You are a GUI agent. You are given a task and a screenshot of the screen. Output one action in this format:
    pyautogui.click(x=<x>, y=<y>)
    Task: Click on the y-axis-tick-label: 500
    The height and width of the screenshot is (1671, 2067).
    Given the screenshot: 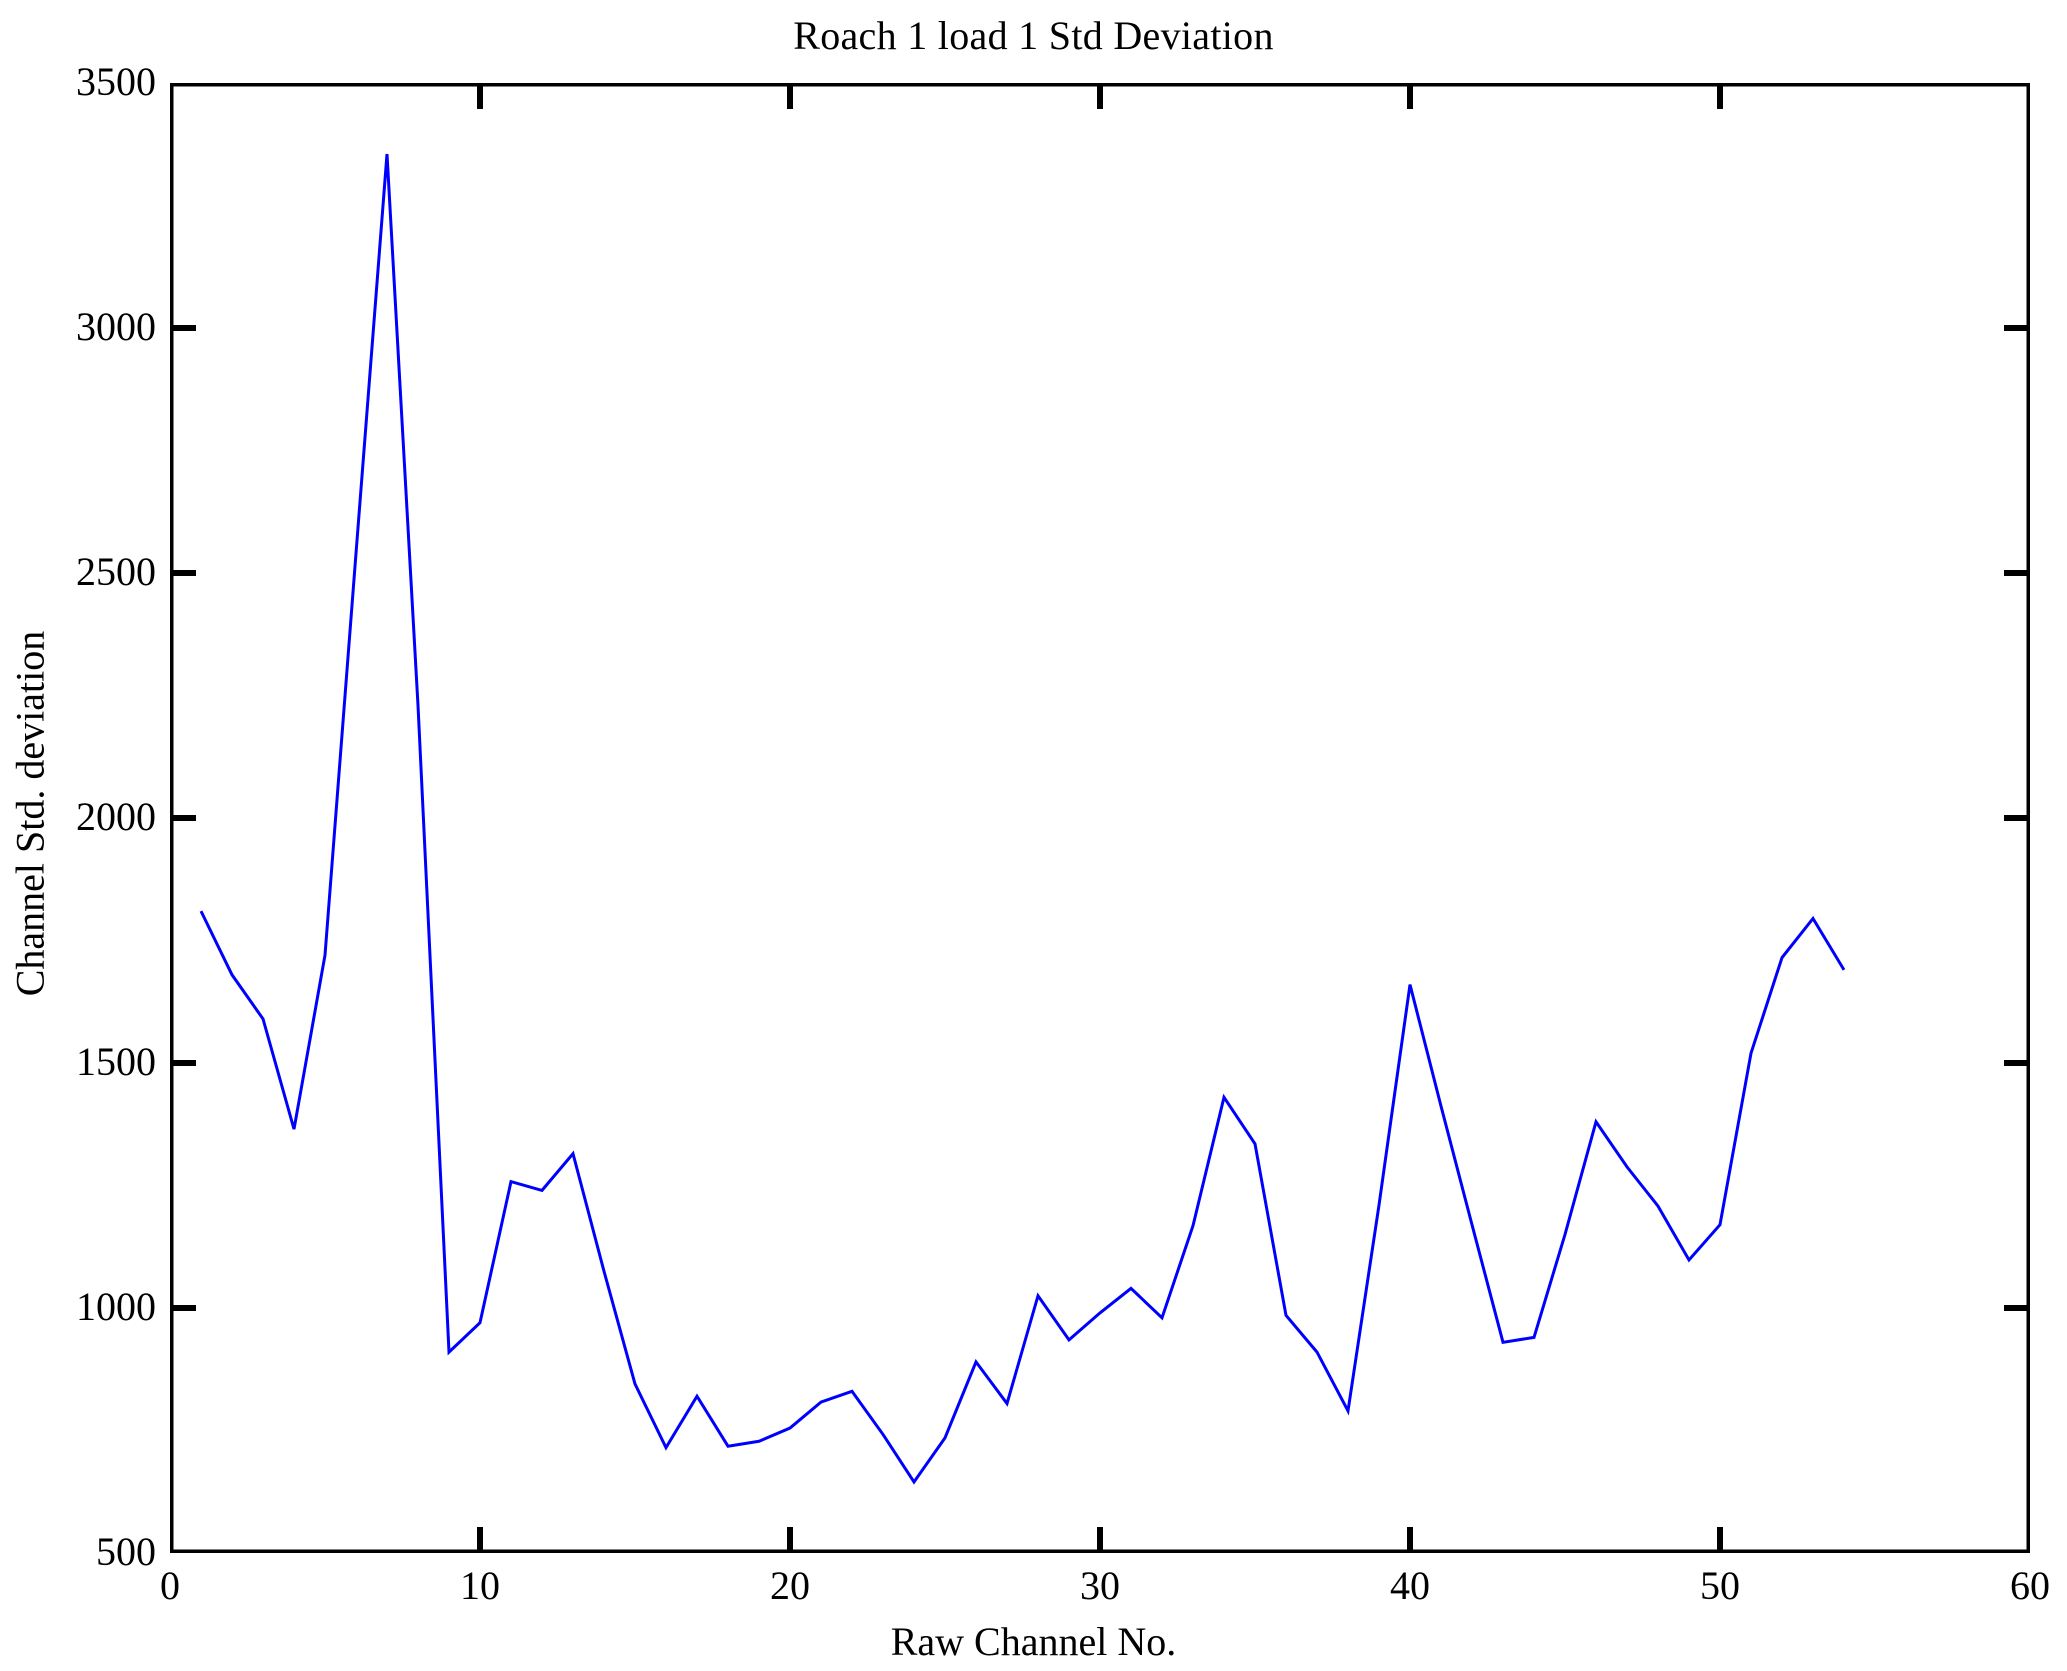 What is the action you would take?
    pyautogui.click(x=126, y=1551)
    